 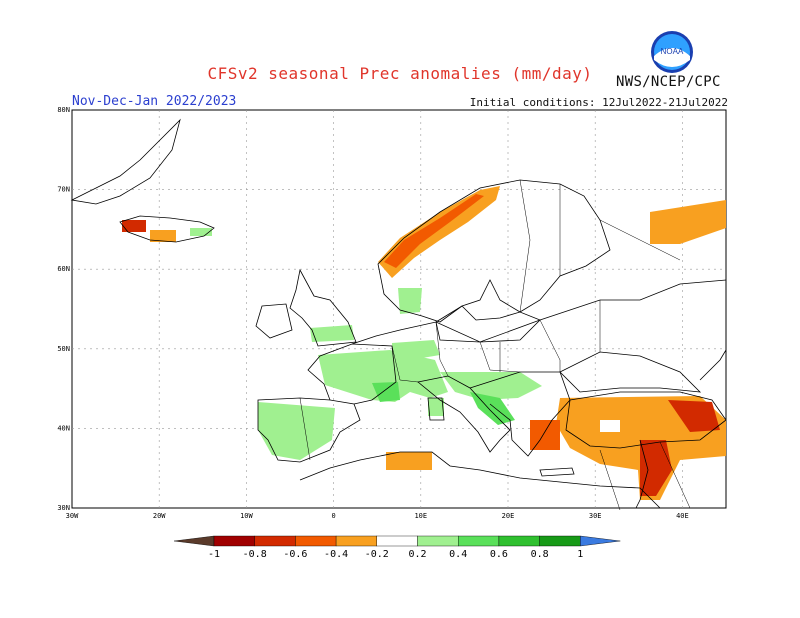 What do you see at coordinates (63, 309) in the screenshot?
I see `latitude-labels: 30N 40N 50N 60N 70N 80N` at bounding box center [63, 309].